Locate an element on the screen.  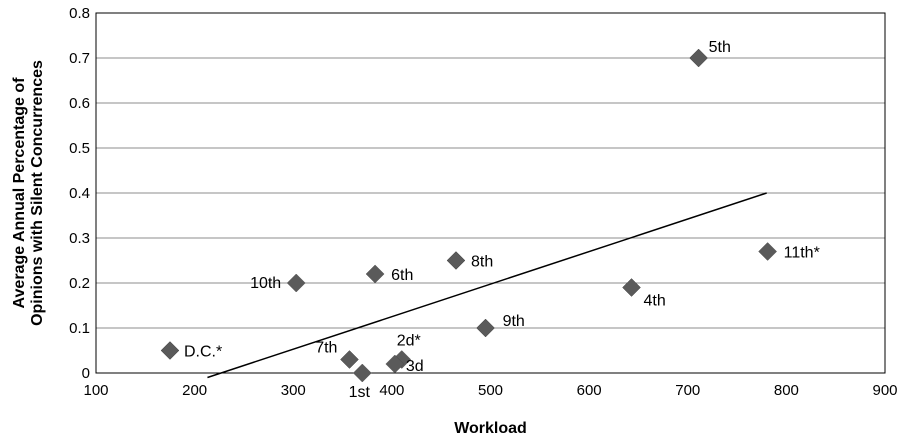
x-tick-labels: 100 200 300 400 500 600 700 800 900 is located at coordinates (490, 390).